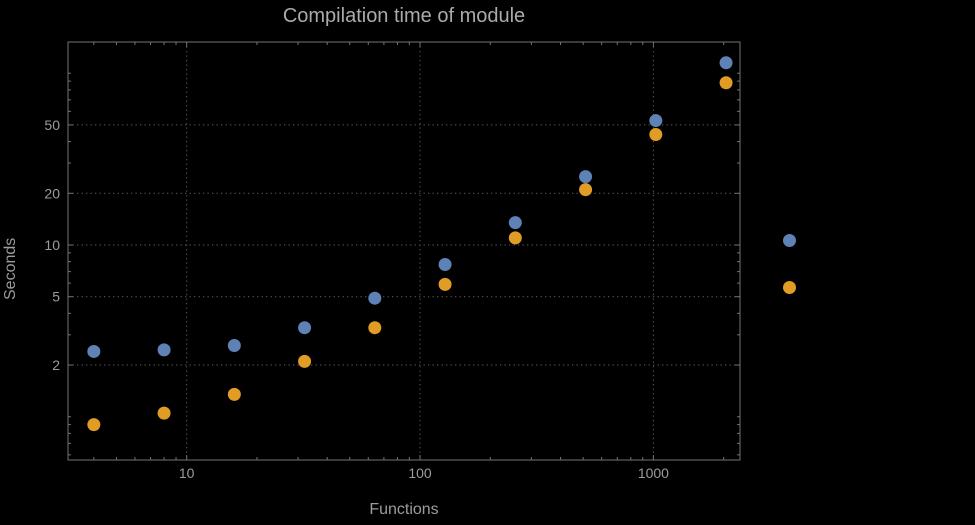 The image size is (975, 525). I want to click on x-axis-label: Functions, so click(404, 509).